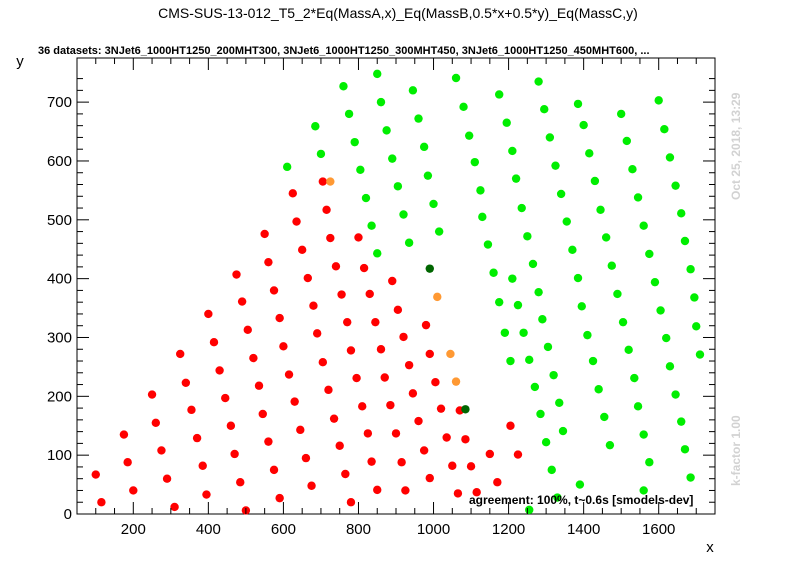  Describe the element at coordinates (581, 500) in the screenshot. I see `agreement-text: agreement: 100%, t~0.6s [smodels-dev]` at that location.